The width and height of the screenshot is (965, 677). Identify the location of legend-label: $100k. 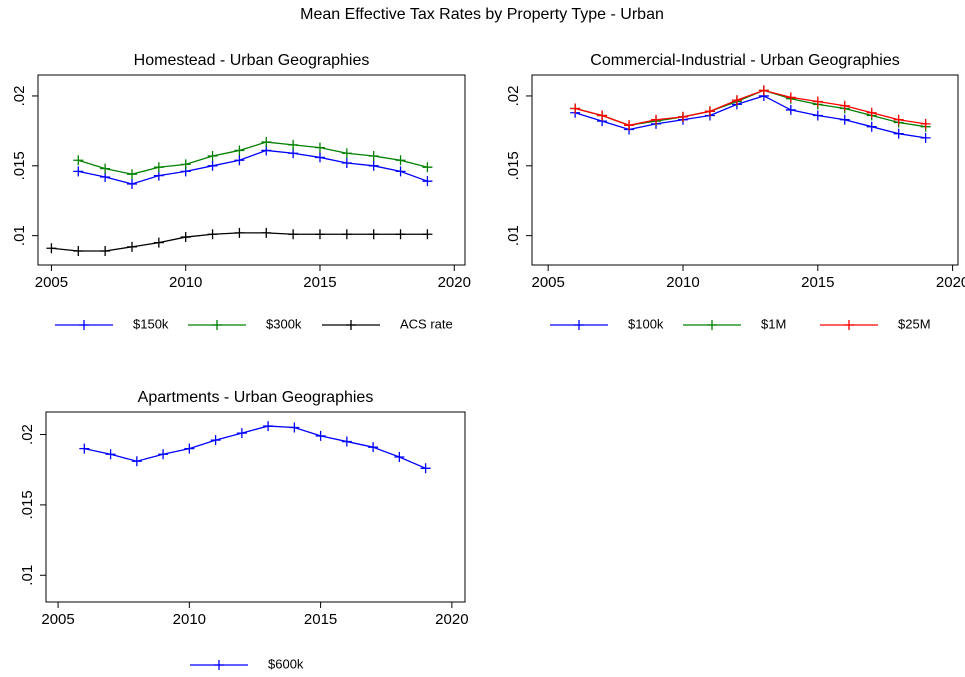
(646, 323).